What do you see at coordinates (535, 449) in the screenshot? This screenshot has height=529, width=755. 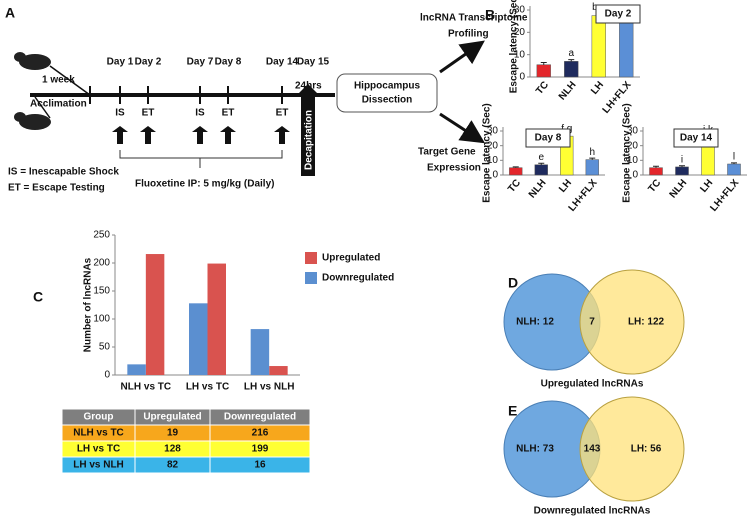 I see `venn-label: NLH: 73` at bounding box center [535, 449].